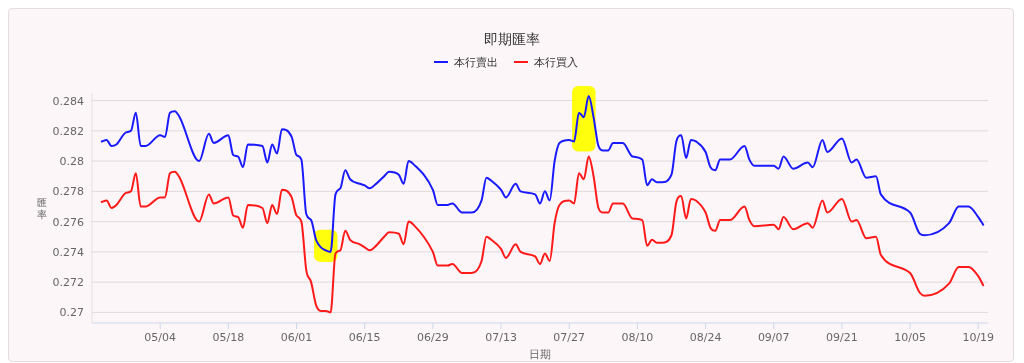 Image resolution: width=1024 pixels, height=363 pixels. Describe the element at coordinates (540, 354) in the screenshot. I see `x-axis-title: 日期` at that location.